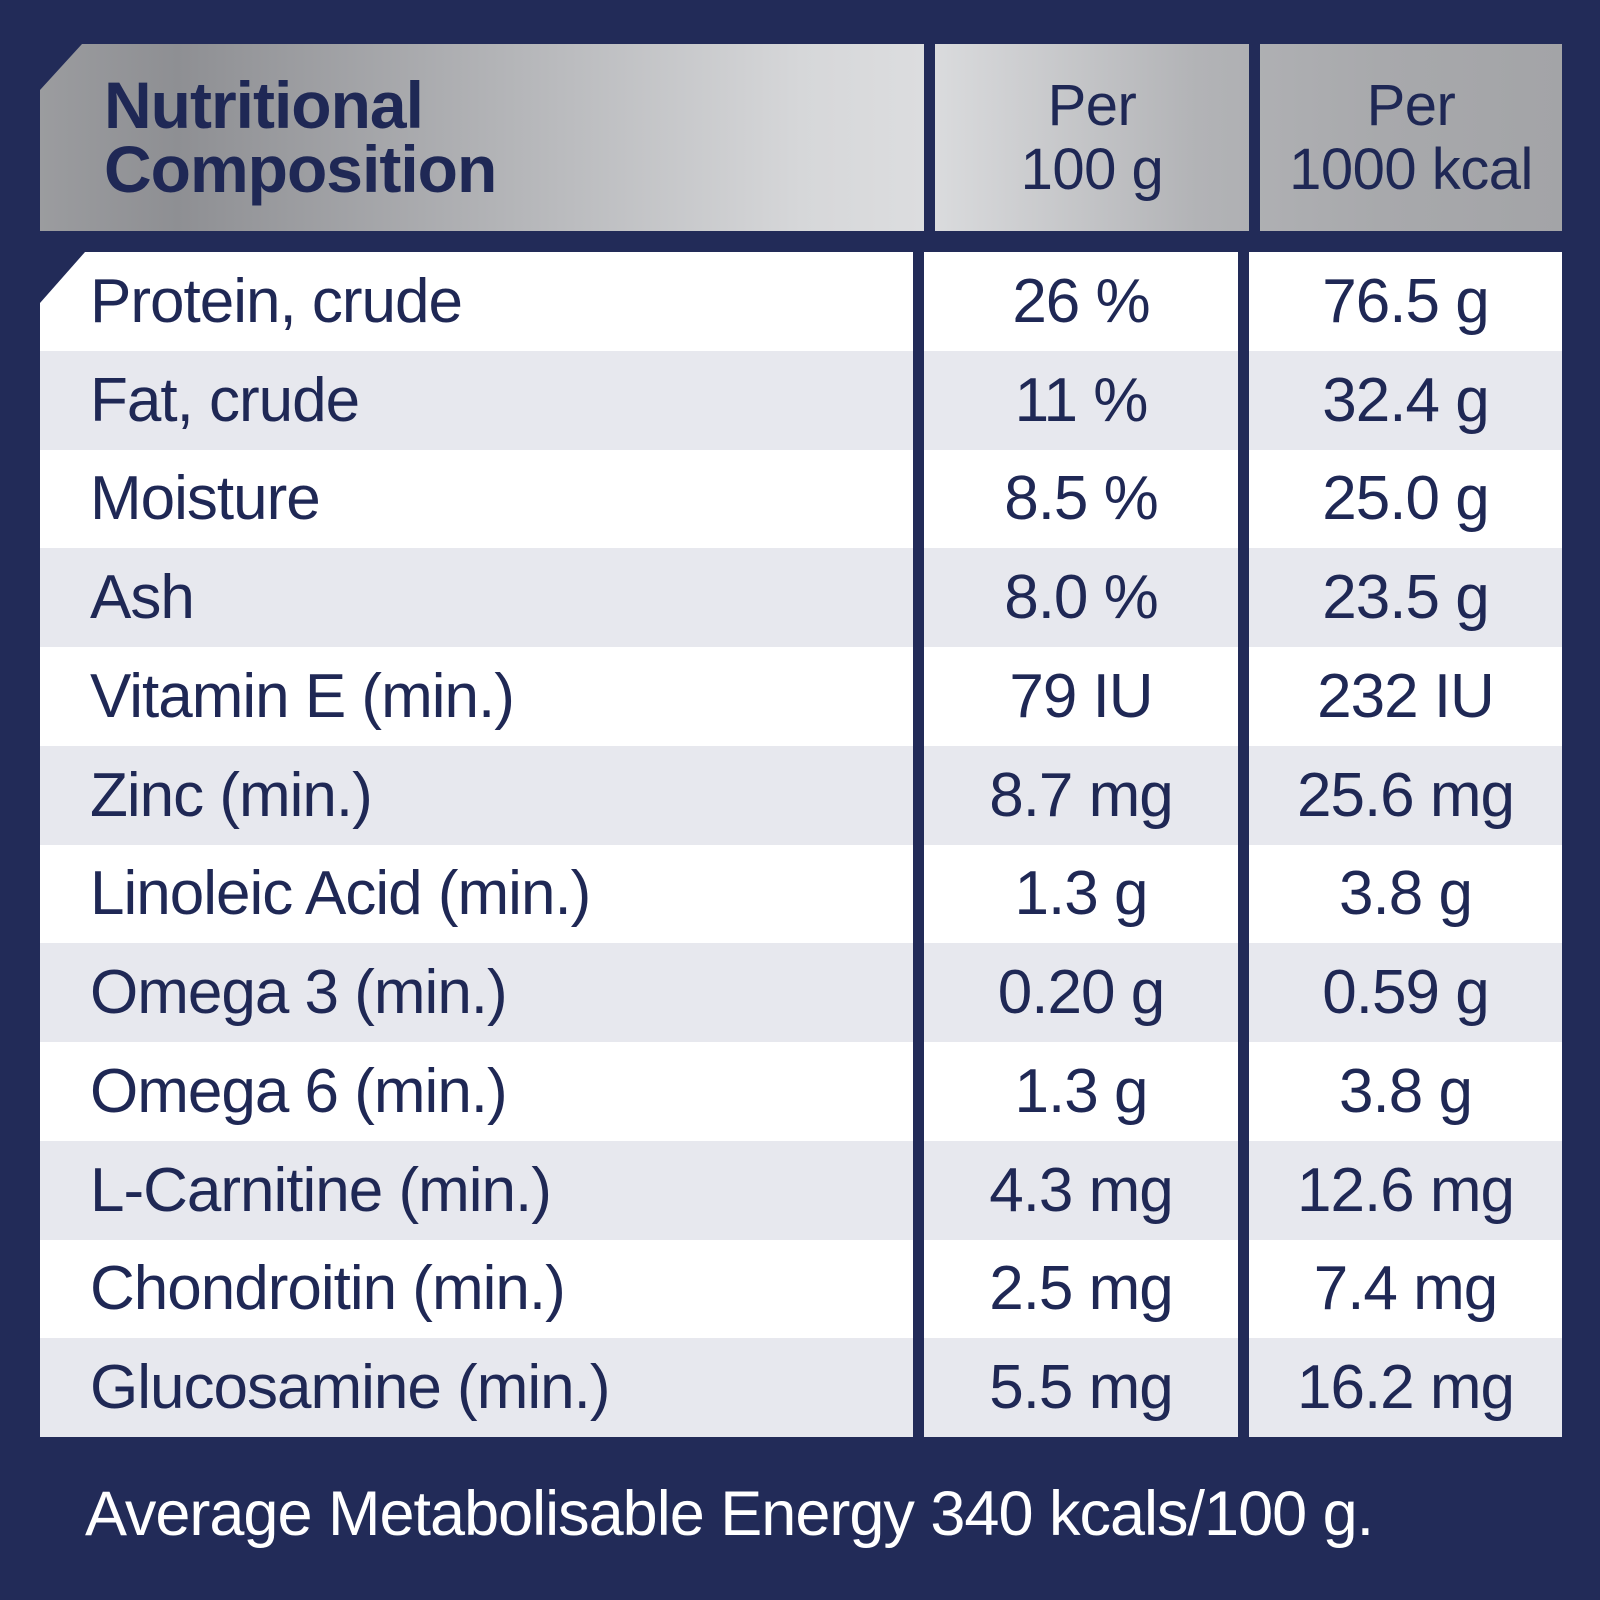 The width and height of the screenshot is (1600, 1600). Describe the element at coordinates (1405, 499) in the screenshot. I see `row-value-per-1000kcal: 25.0 g` at that location.